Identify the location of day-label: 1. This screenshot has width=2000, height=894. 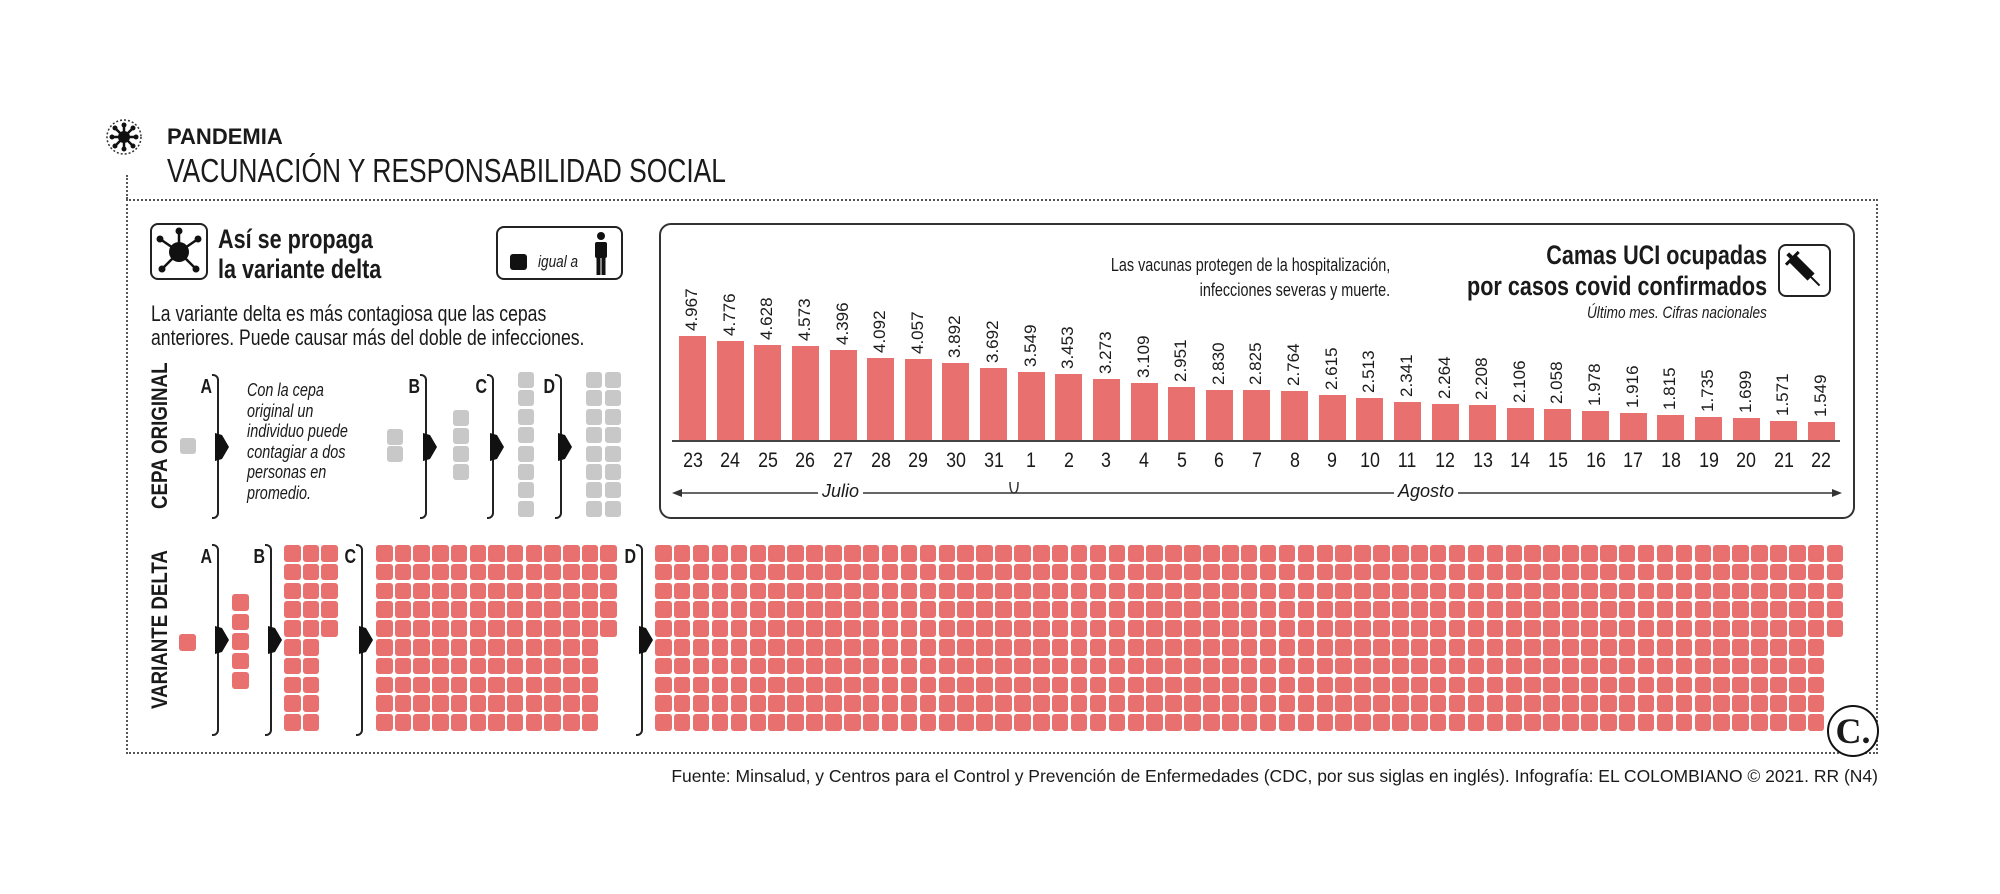
(1031, 460).